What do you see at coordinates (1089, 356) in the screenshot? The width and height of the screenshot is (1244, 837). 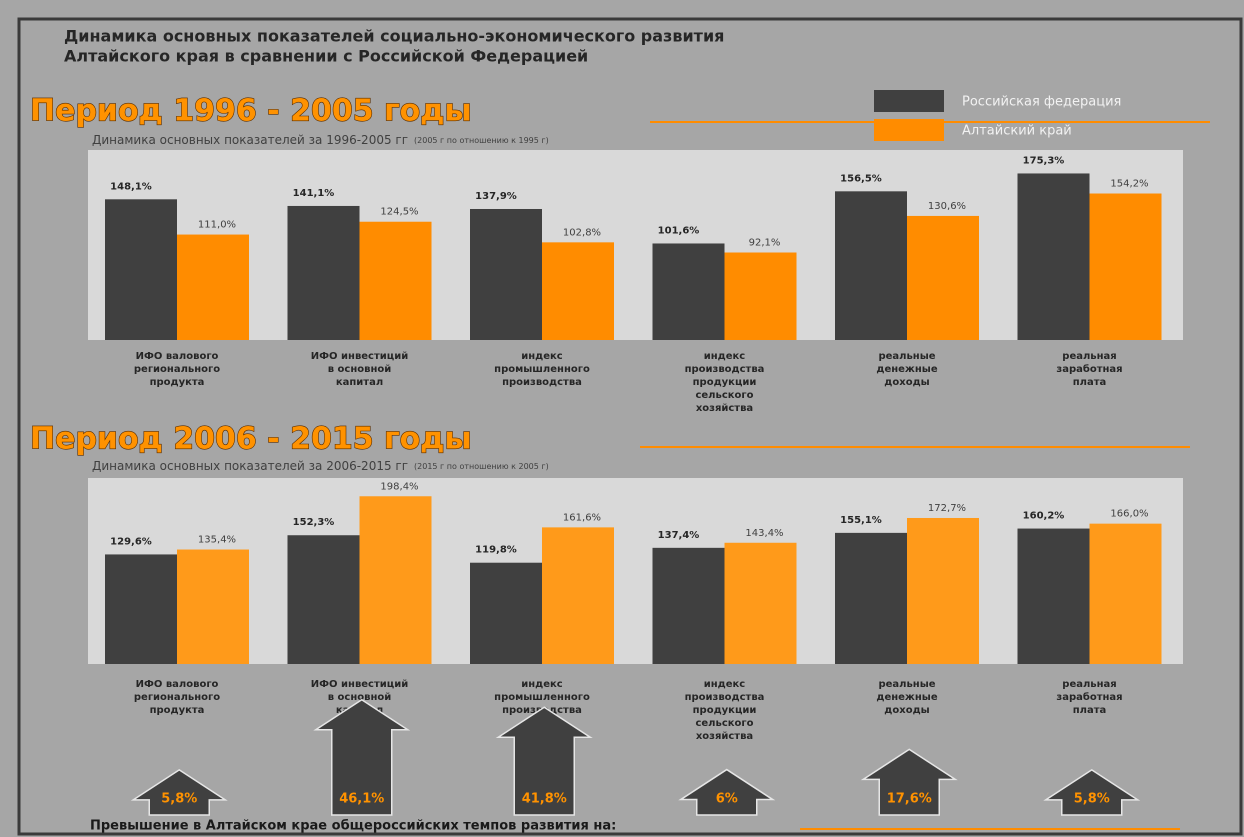 I see `category-label: реальная` at bounding box center [1089, 356].